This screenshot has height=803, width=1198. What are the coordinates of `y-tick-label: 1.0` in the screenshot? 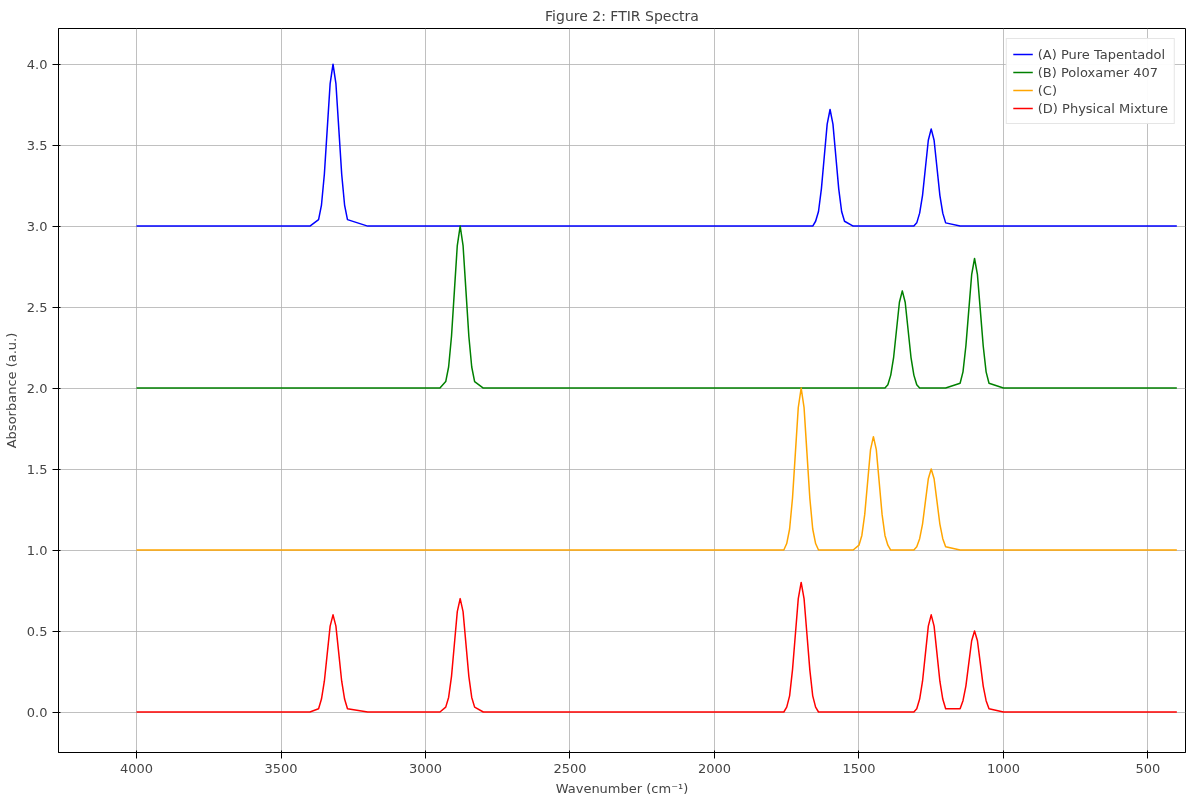 It's located at (37, 550).